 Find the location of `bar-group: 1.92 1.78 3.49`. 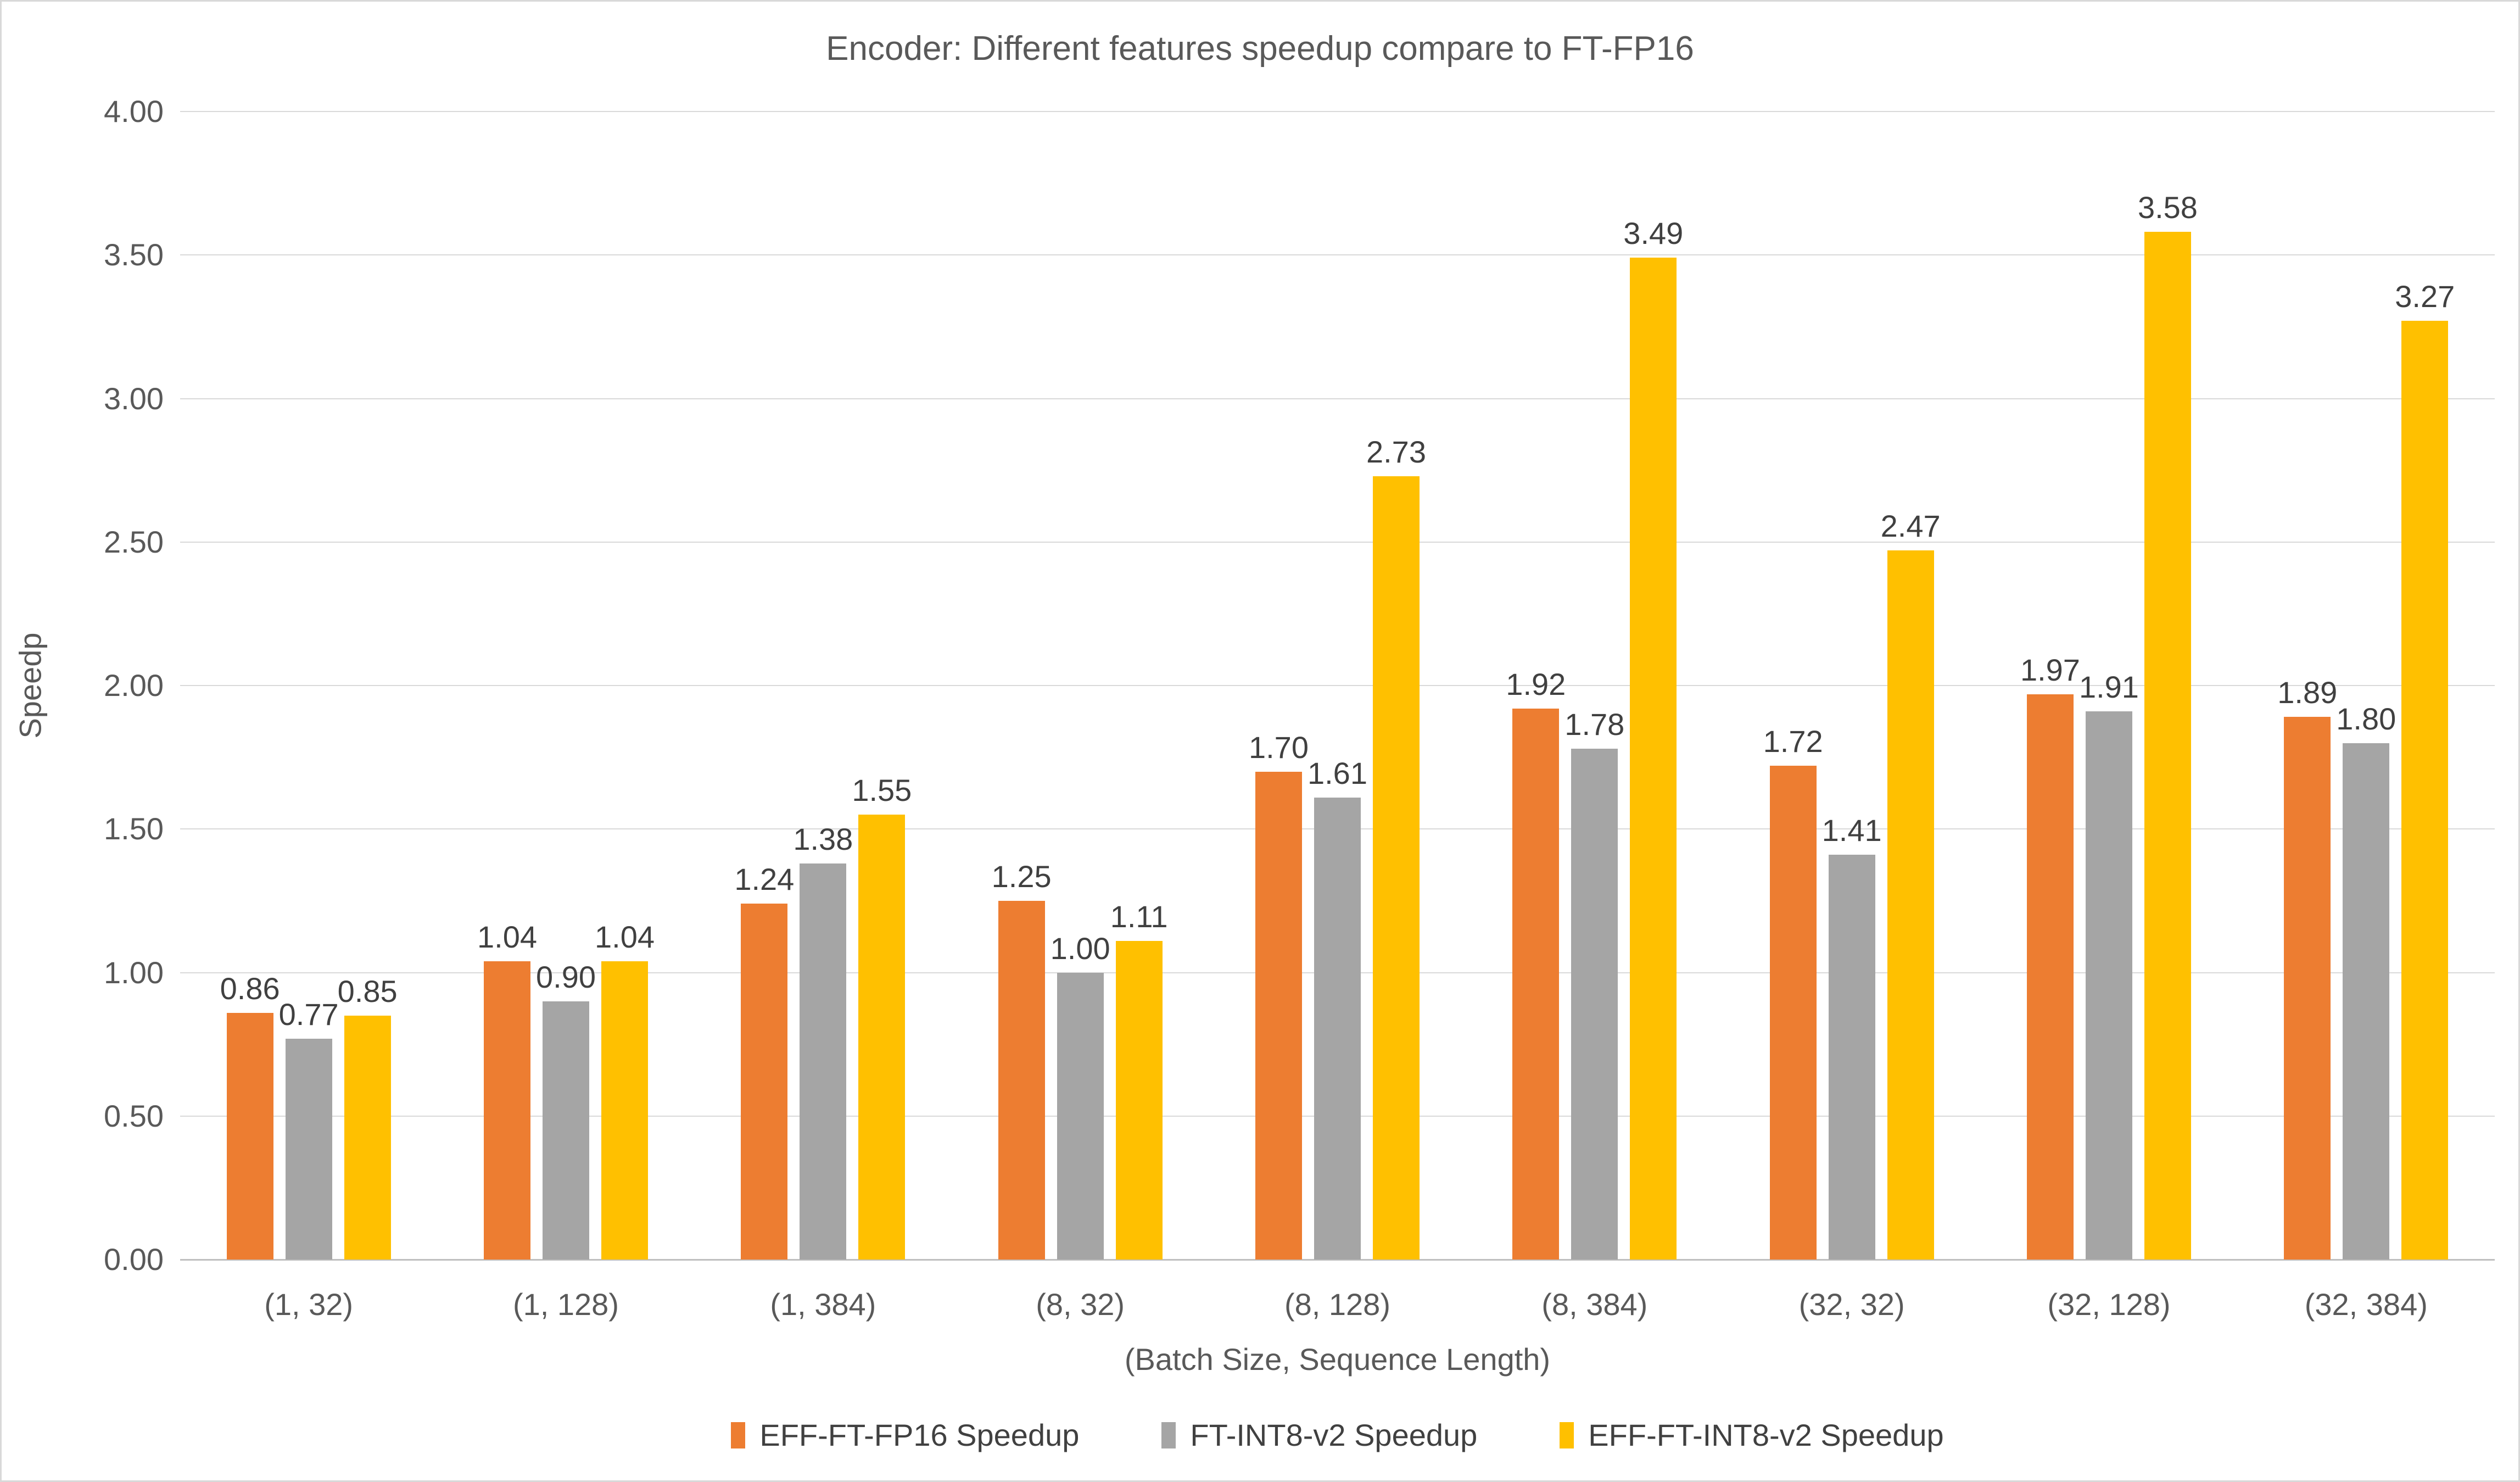

bar-group: 1.92 1.78 3.49 is located at coordinates (1594, 686).